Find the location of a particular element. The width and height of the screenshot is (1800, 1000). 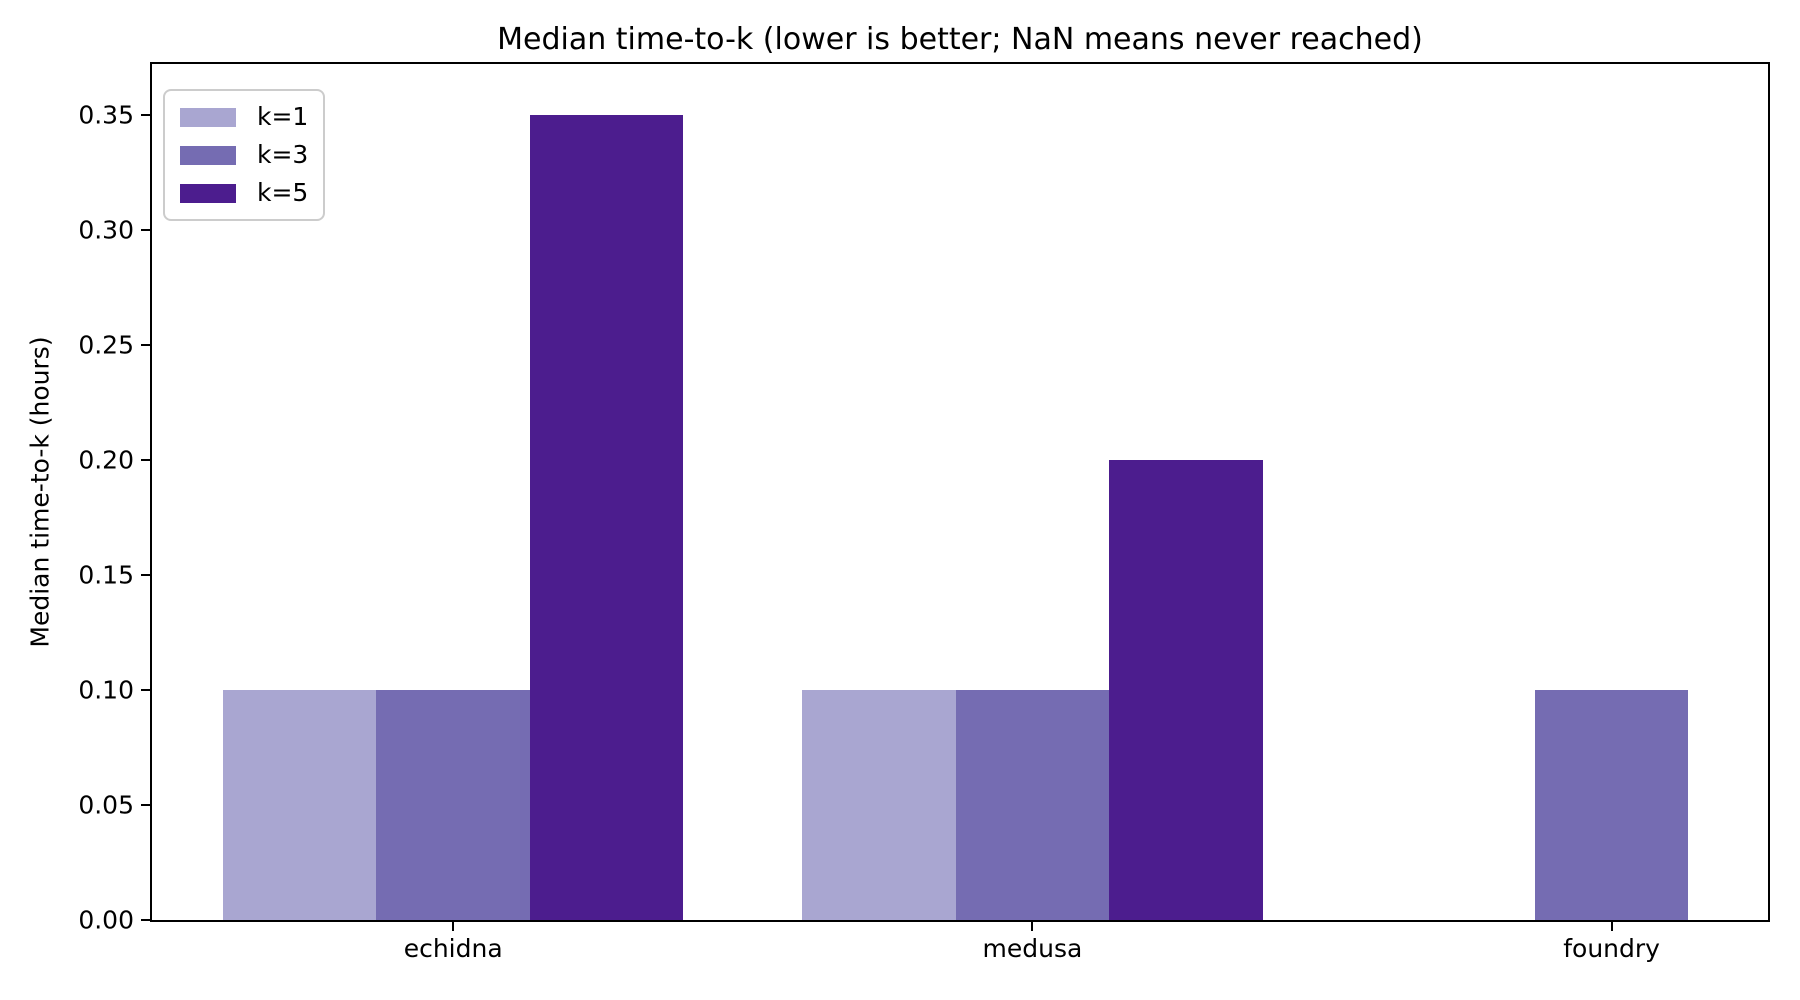

legend: k=1 k=3 k=5 is located at coordinates (244, 155).